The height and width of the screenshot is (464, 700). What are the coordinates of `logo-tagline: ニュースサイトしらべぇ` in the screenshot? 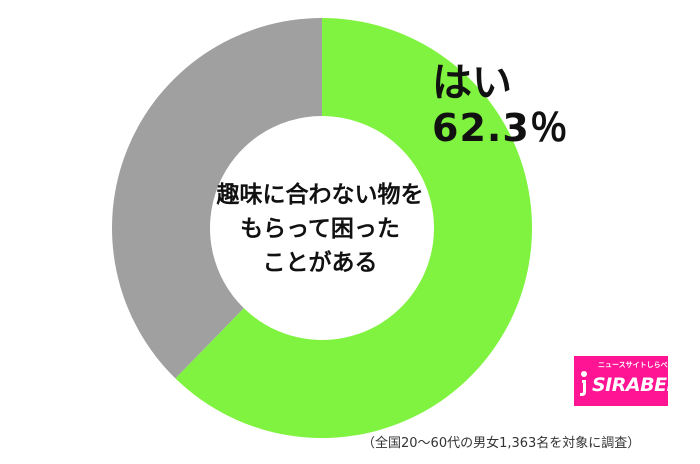 It's located at (633, 365).